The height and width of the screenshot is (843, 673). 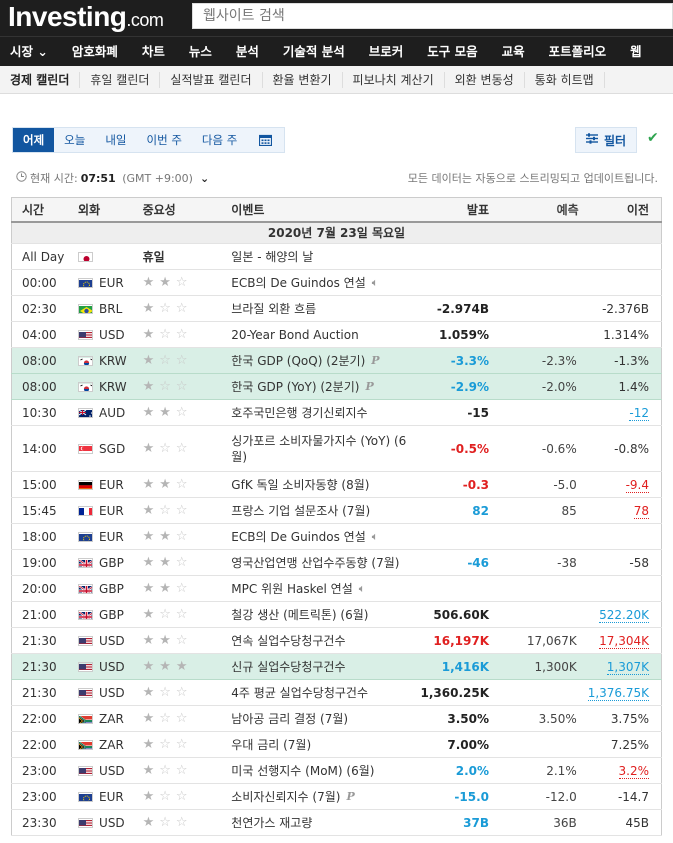 What do you see at coordinates (299, 412) in the screenshot?
I see `event-name: 호주국민은행 경기신뢰지수` at bounding box center [299, 412].